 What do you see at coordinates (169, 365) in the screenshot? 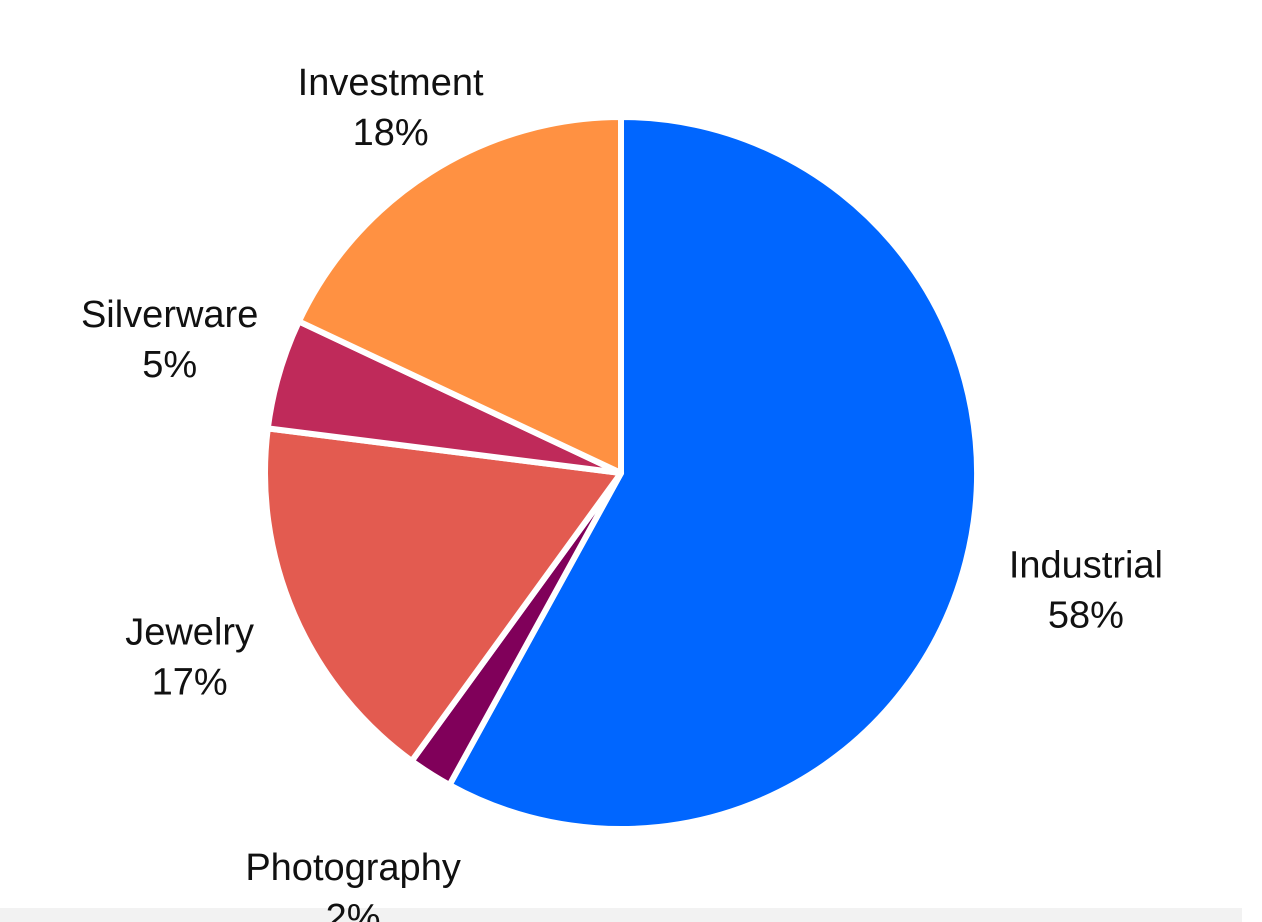
I see `value-label: 5%` at bounding box center [169, 365].